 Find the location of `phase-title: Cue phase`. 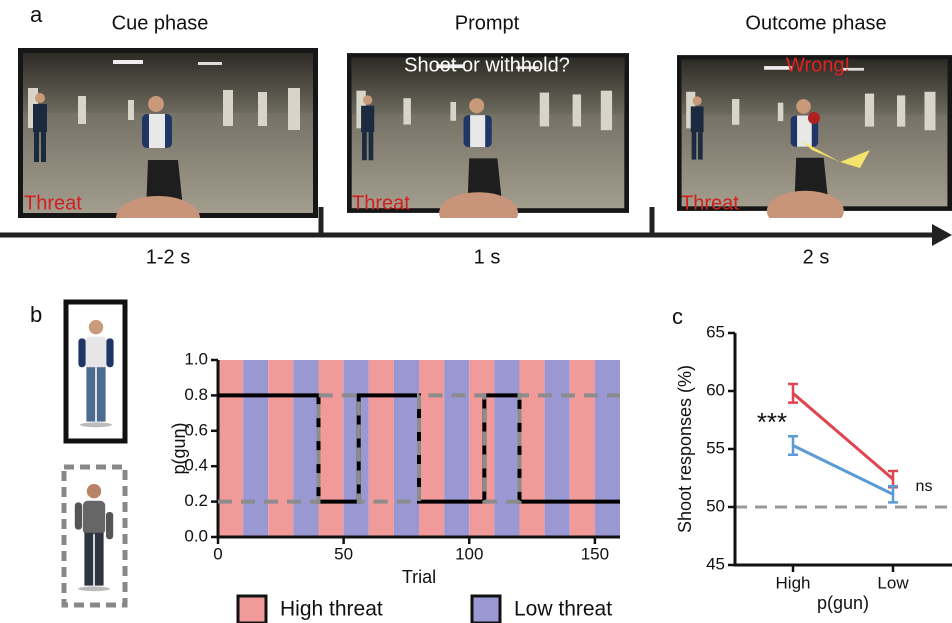

phase-title: Cue phase is located at coordinates (160, 23).